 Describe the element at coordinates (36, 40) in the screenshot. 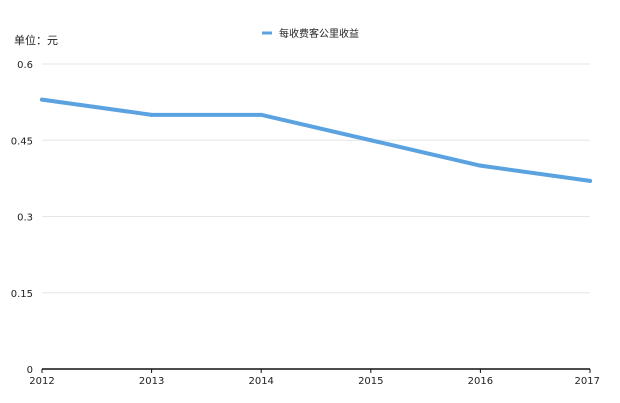

I see `unit-label: 单位：元` at that location.